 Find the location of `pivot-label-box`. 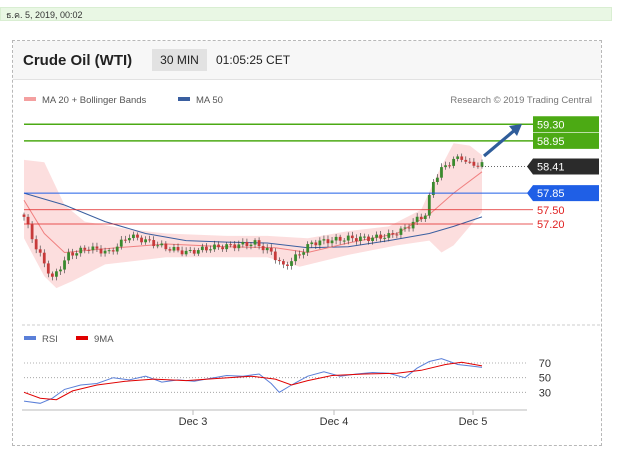

pivot-label-box is located at coordinates (563, 193).